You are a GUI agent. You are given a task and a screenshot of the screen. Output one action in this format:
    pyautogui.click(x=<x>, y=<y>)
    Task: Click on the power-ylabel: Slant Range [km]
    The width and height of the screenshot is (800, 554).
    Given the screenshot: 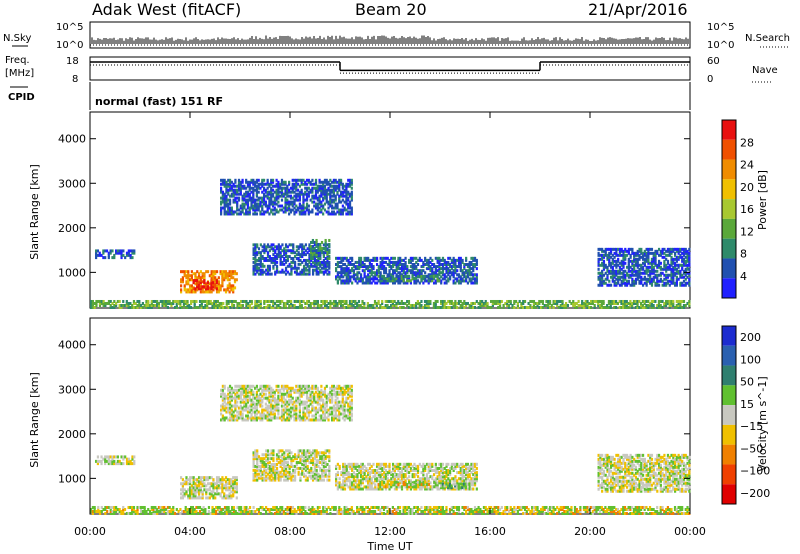 What is the action you would take?
    pyautogui.click(x=34, y=212)
    